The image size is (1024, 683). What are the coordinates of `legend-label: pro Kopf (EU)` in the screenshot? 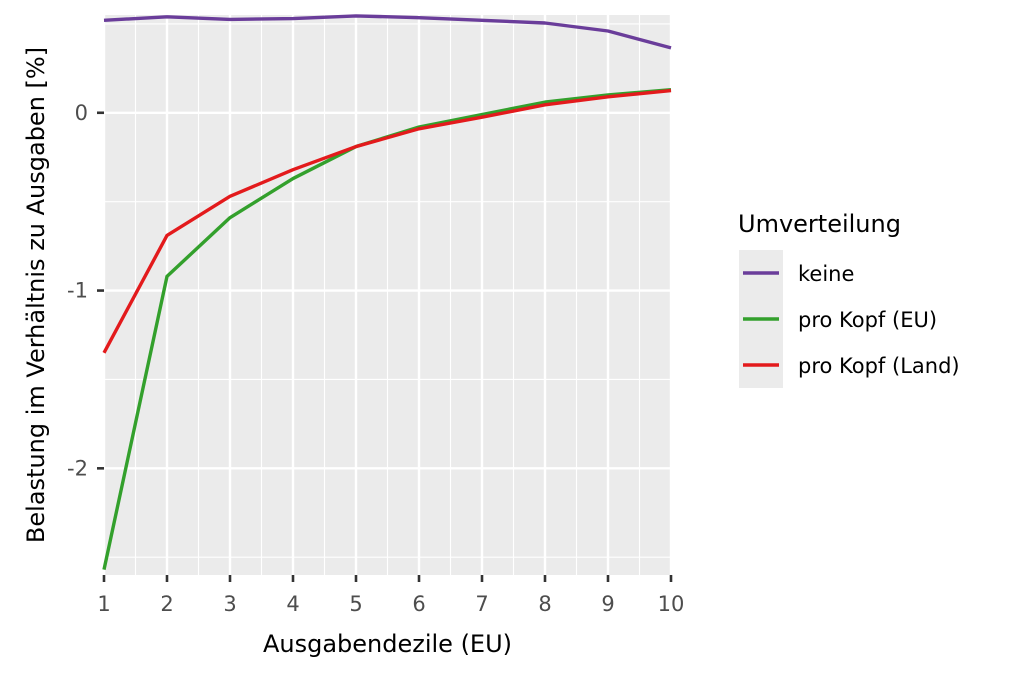 It's located at (867, 320).